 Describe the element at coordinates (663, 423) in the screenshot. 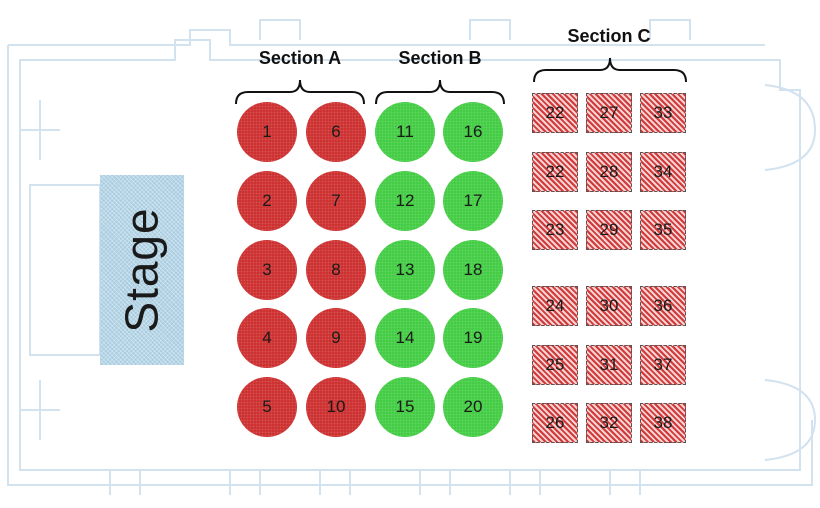

I see `seat-38: 38` at that location.